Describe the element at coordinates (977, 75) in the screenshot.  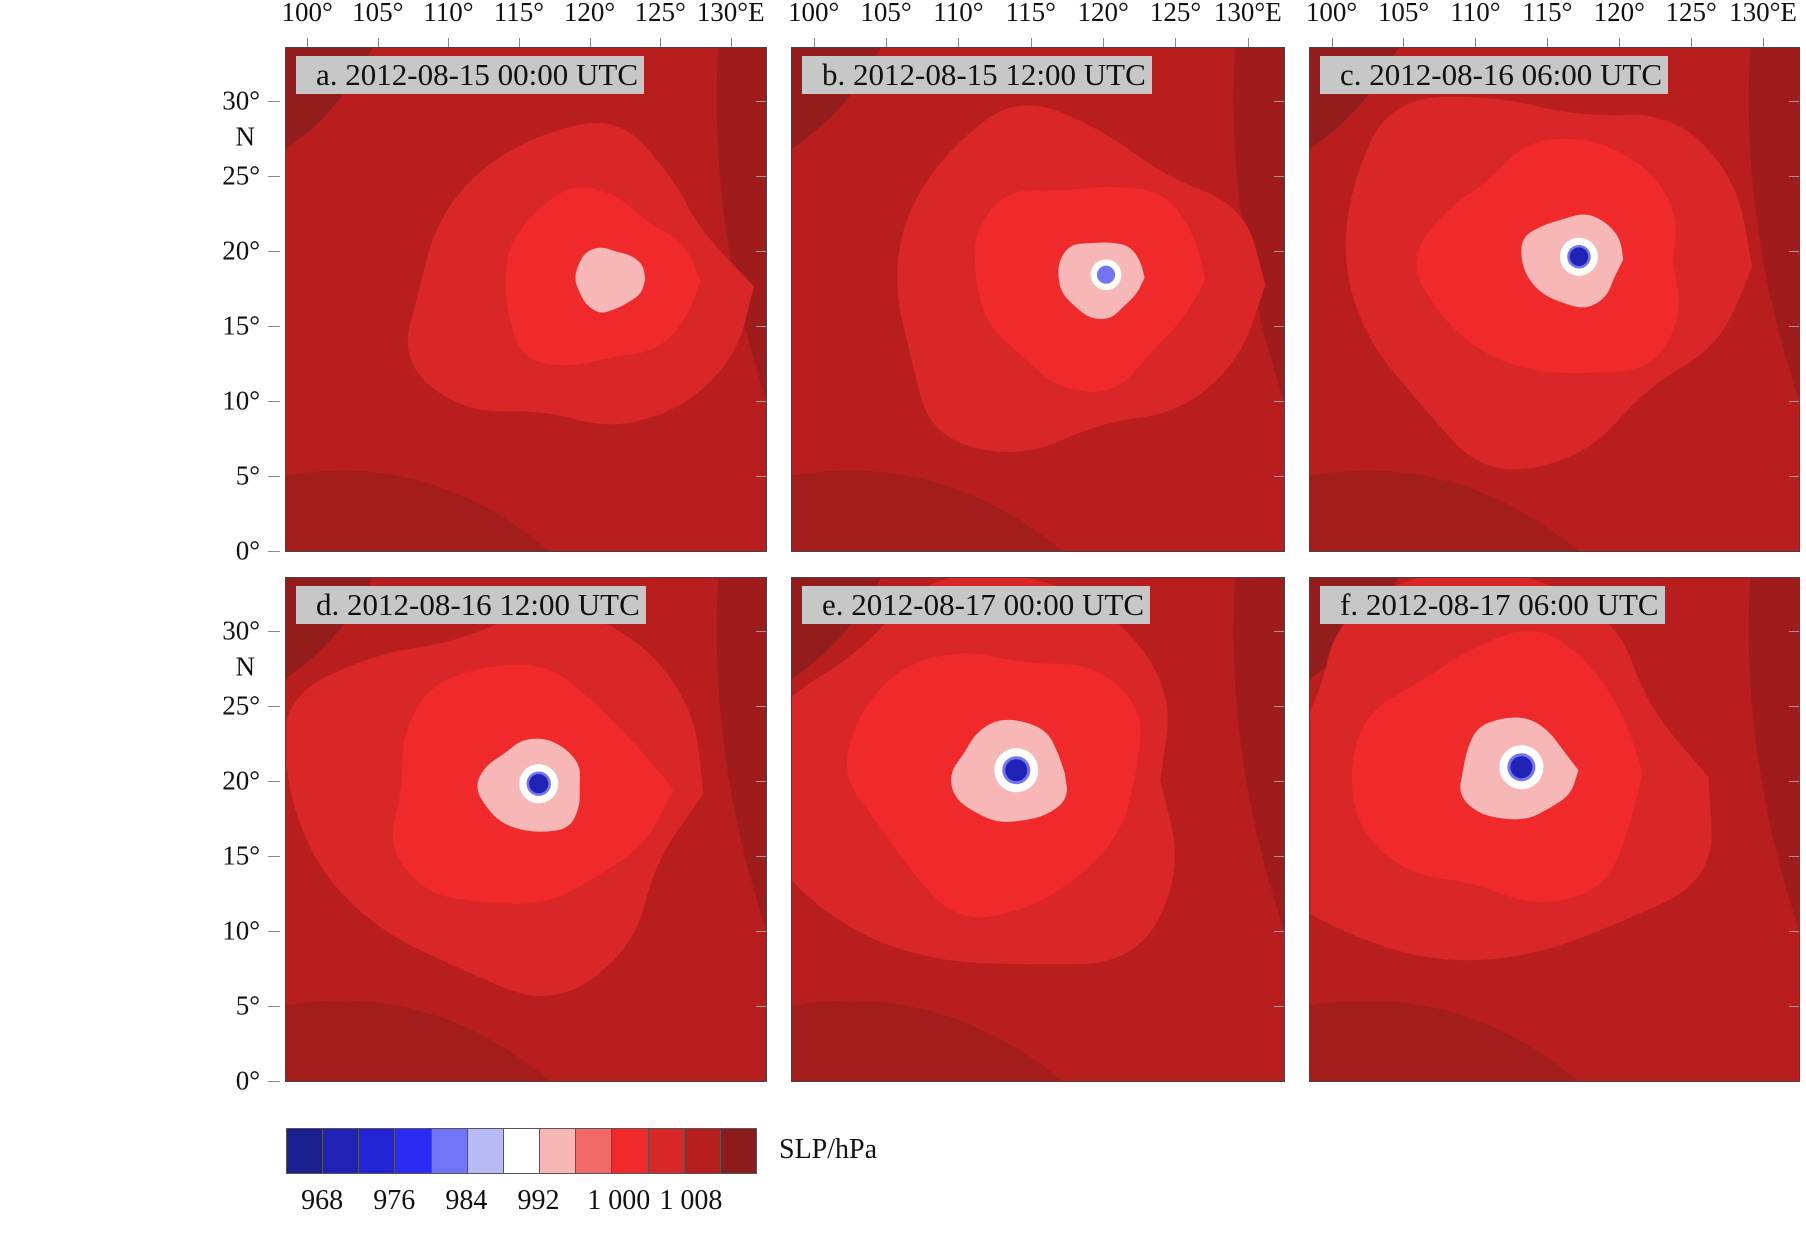
I see `panel-title: b. 2012-08-15 12:00 UTC` at that location.